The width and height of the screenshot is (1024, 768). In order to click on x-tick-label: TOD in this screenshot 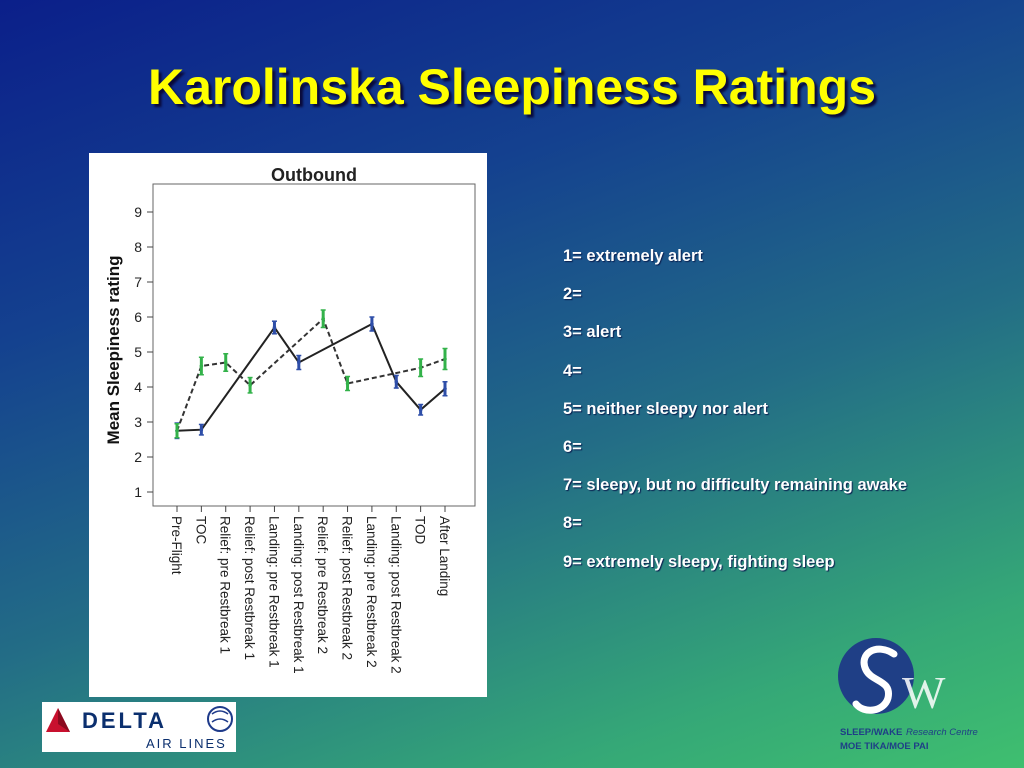, I will do `click(420, 530)`.